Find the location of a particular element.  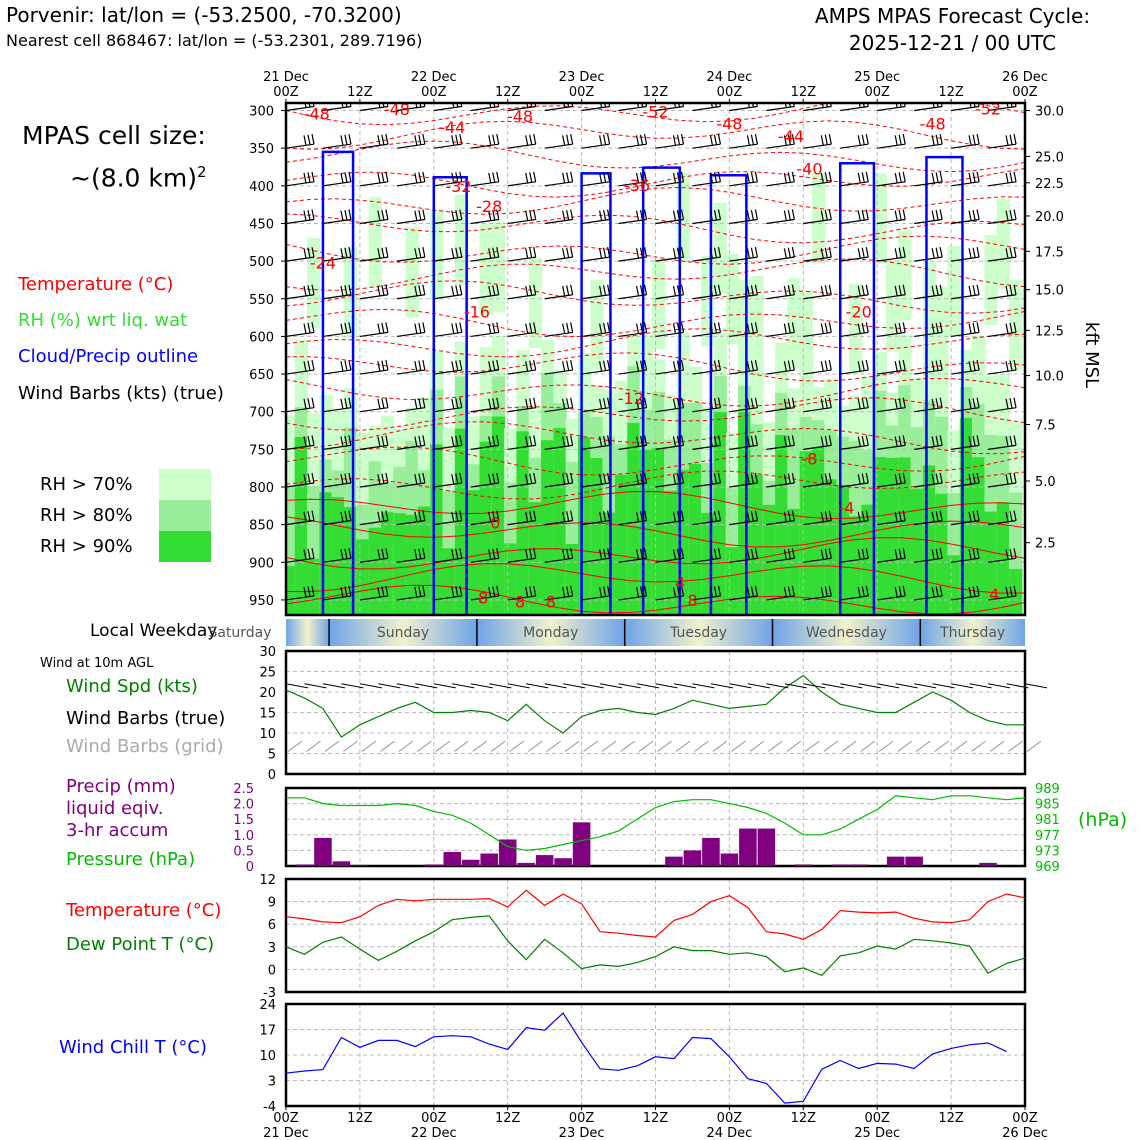

location-title: Porvenir: lat/lon = (-53.2500, -70.3200) is located at coordinates (204, 15).